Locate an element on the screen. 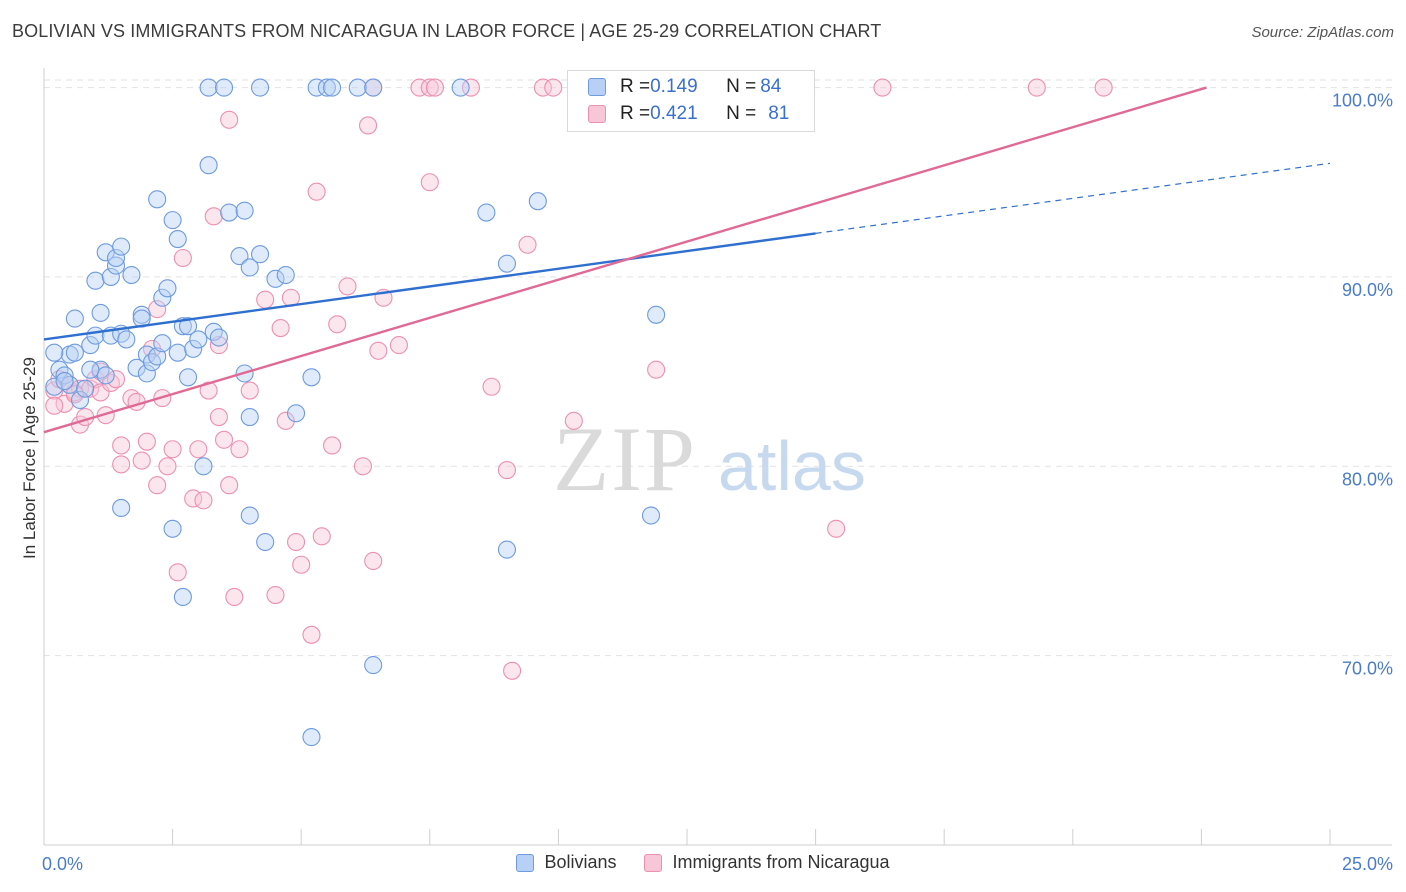 This screenshot has width=1406, height=892. x-tick-label-max: 25.0% is located at coordinates (1367, 864).